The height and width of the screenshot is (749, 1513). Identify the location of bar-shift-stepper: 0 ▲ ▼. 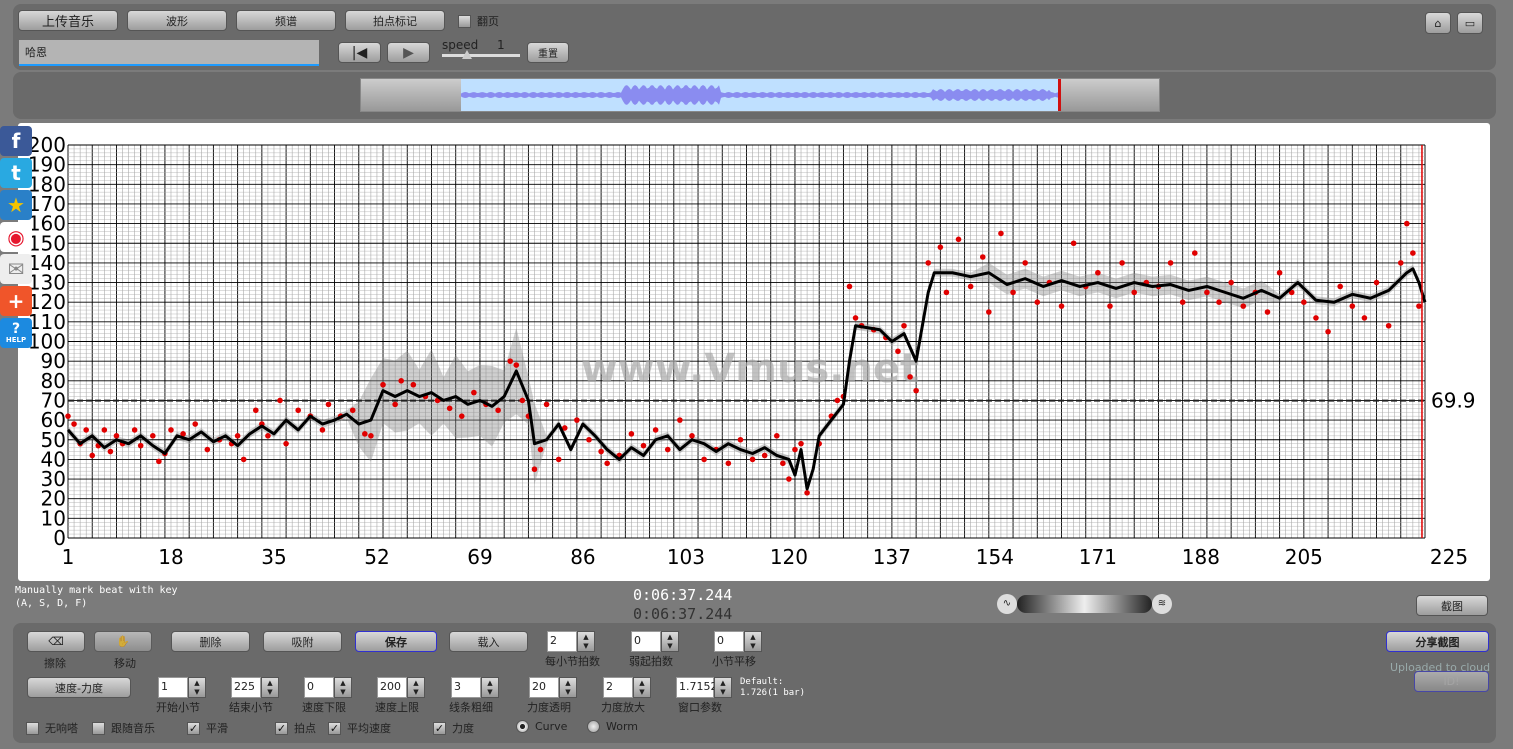
(738, 641).